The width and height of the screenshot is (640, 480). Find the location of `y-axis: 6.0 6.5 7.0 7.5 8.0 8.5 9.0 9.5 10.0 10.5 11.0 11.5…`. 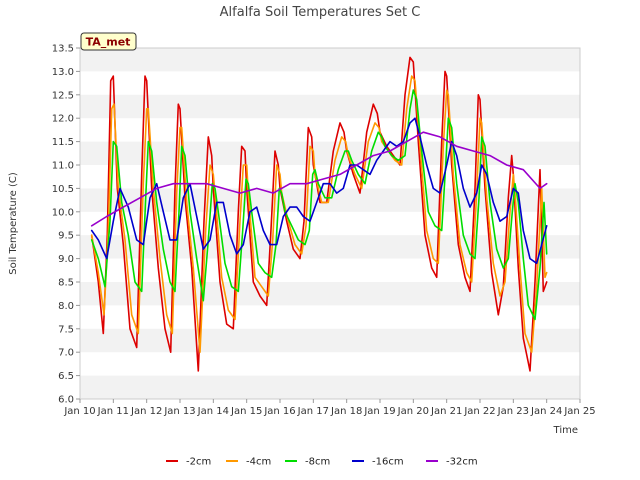

y-axis: 6.0 6.5 7.0 7.5 8.0 8.5 9.0 9.5 10.0 10.5 11.0 11.5… is located at coordinates (66, 225).